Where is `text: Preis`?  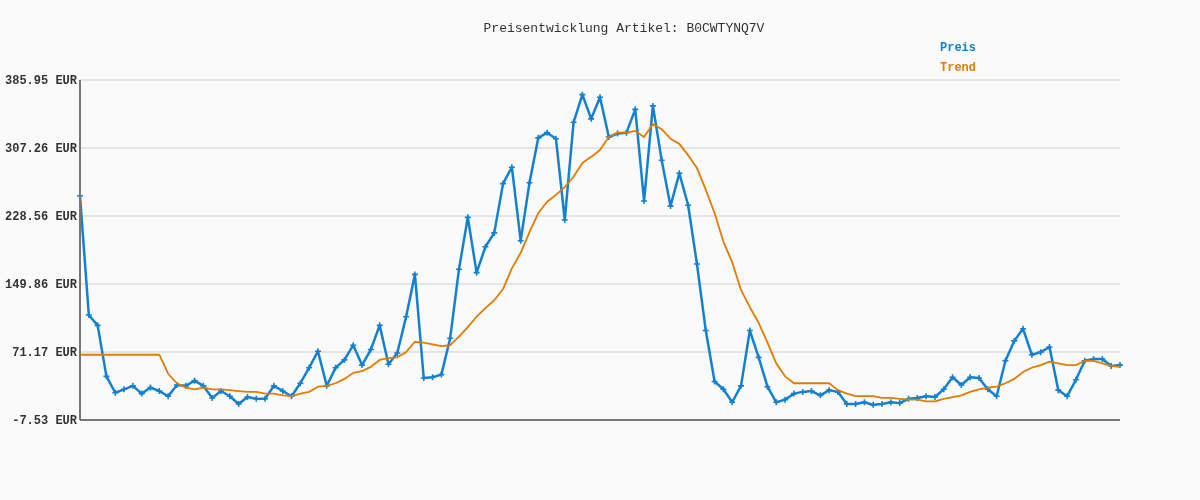 text: Preis is located at coordinates (958, 48).